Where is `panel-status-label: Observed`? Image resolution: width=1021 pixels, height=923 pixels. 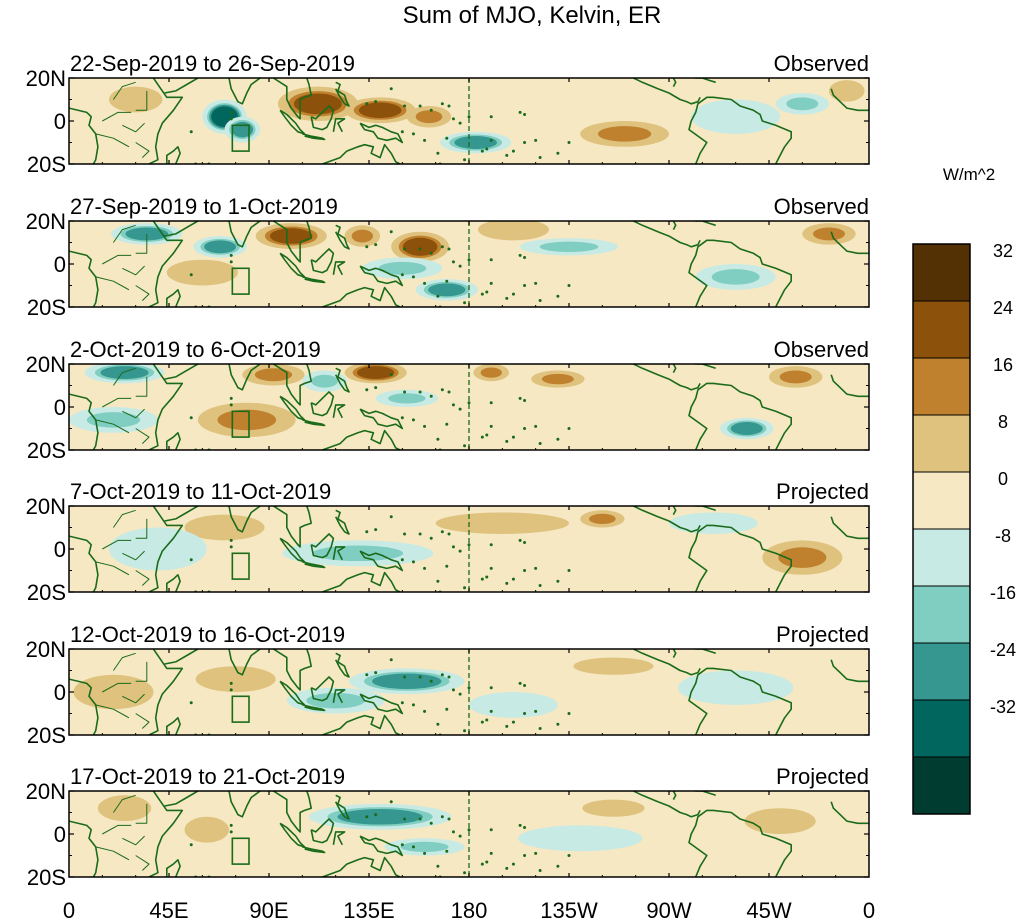
panel-status-label: Observed is located at coordinates (821, 206).